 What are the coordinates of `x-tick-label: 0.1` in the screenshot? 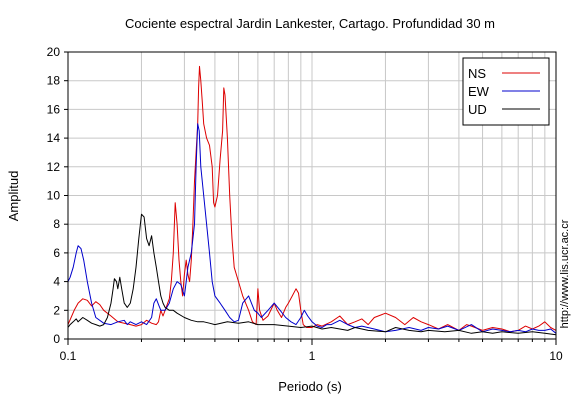 It's located at (68, 356).